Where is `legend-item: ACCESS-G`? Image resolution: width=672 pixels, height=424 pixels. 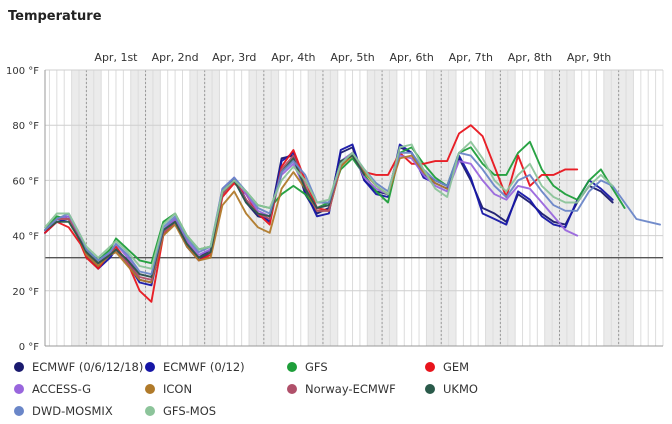
legend-item: ACCESS-G is located at coordinates (52, 389).